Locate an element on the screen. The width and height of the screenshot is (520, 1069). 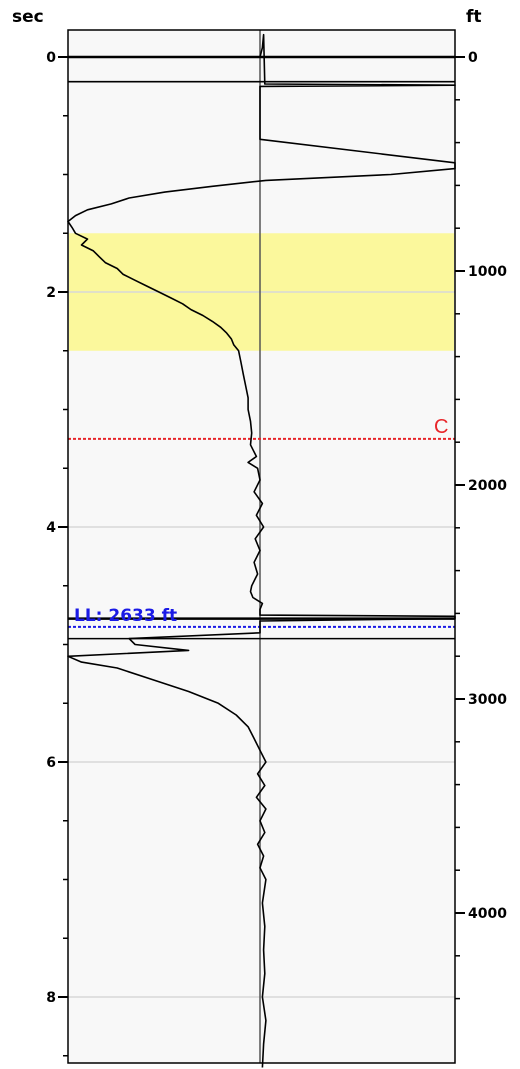
marker-label-c: C is located at coordinates (441, 427).